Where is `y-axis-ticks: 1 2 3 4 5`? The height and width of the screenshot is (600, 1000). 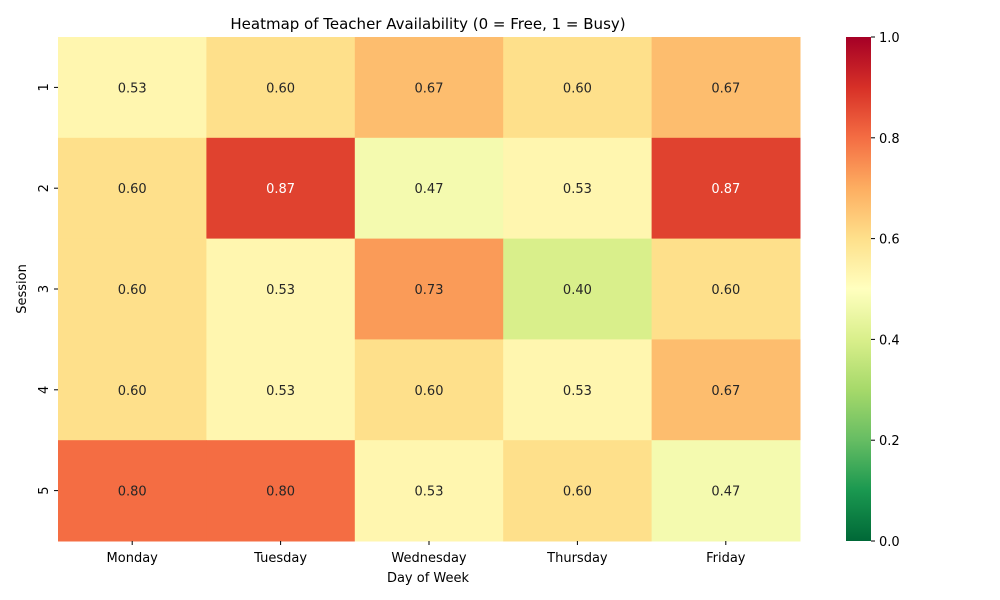 y-axis-ticks: 1 2 3 4 5 is located at coordinates (47, 289).